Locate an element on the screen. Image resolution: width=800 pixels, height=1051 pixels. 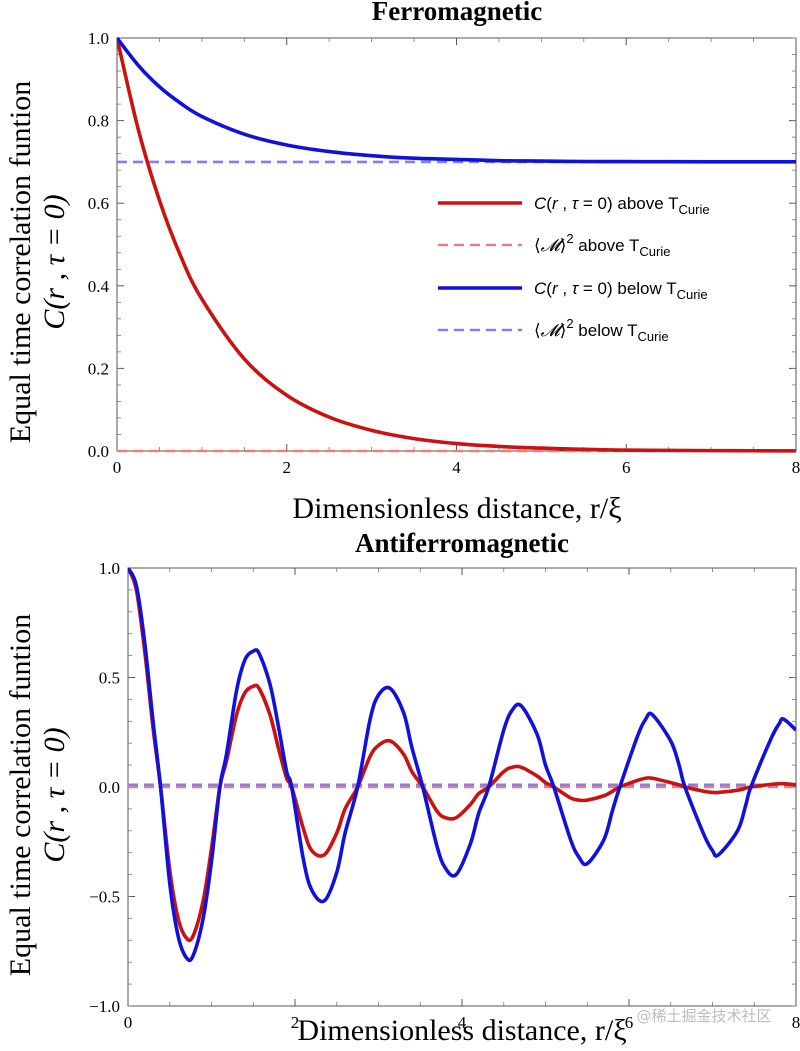
y-tick-label: 0.4 is located at coordinates (99, 286).